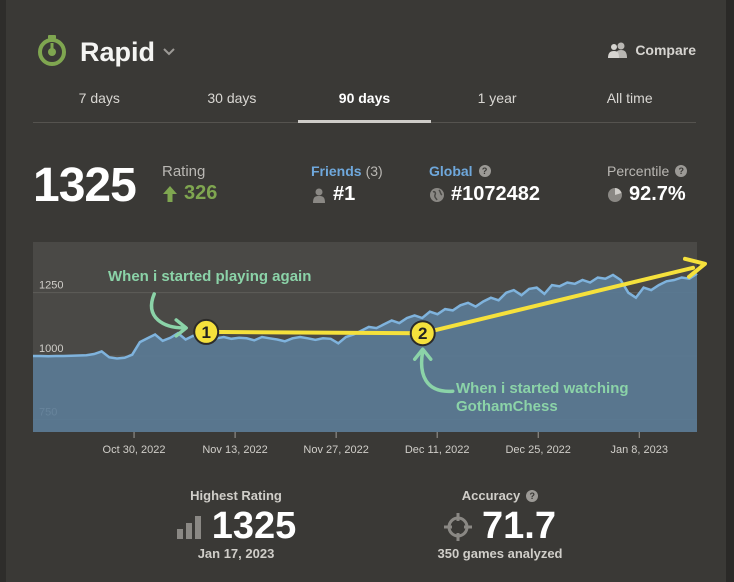 Image resolution: width=734 pixels, height=582 pixels. What do you see at coordinates (629, 98) in the screenshot?
I see `tab-all-time: All time` at bounding box center [629, 98].